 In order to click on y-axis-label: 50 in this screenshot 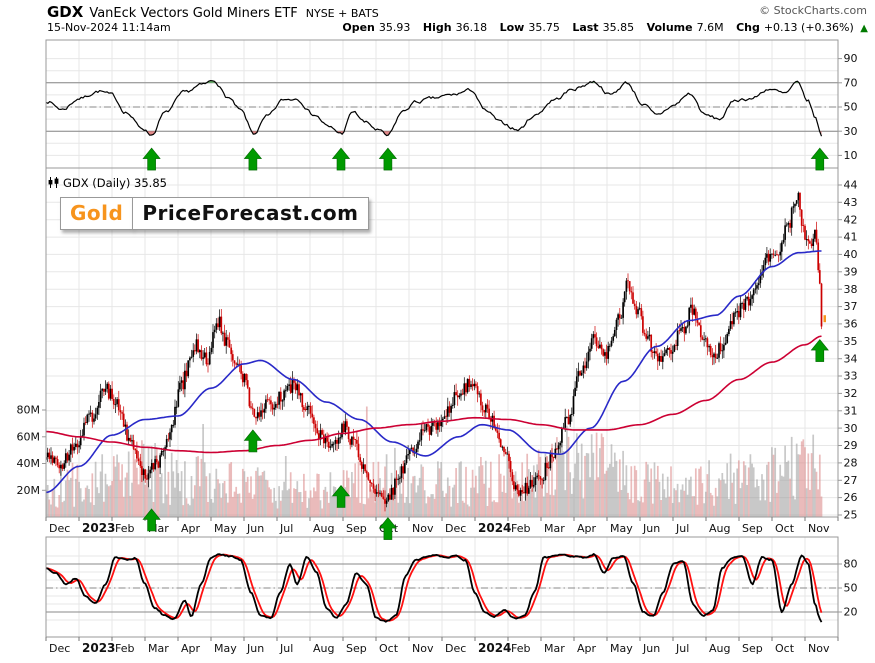, I will do `click(851, 107)`.